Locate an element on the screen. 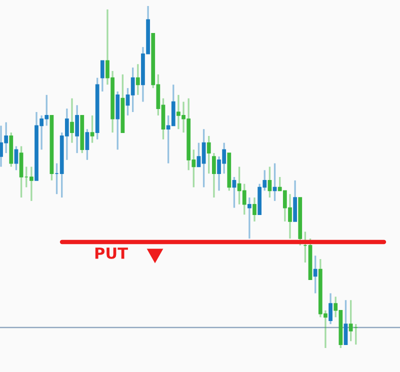  ref-line-label: PUT is located at coordinates (111, 253).